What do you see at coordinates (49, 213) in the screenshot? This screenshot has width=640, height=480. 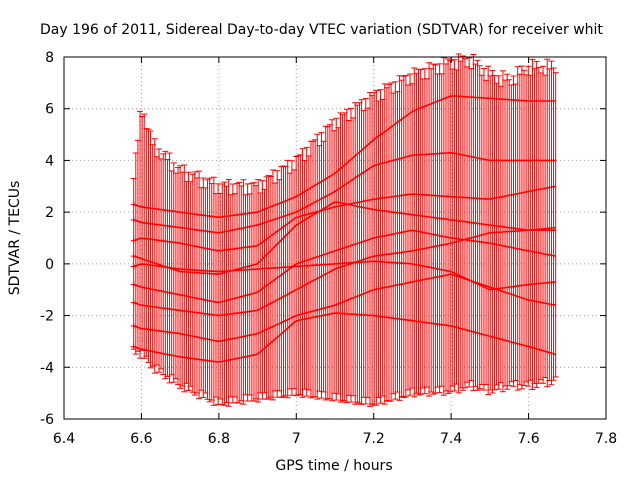 I see `y-tick-label: 2` at bounding box center [49, 213].